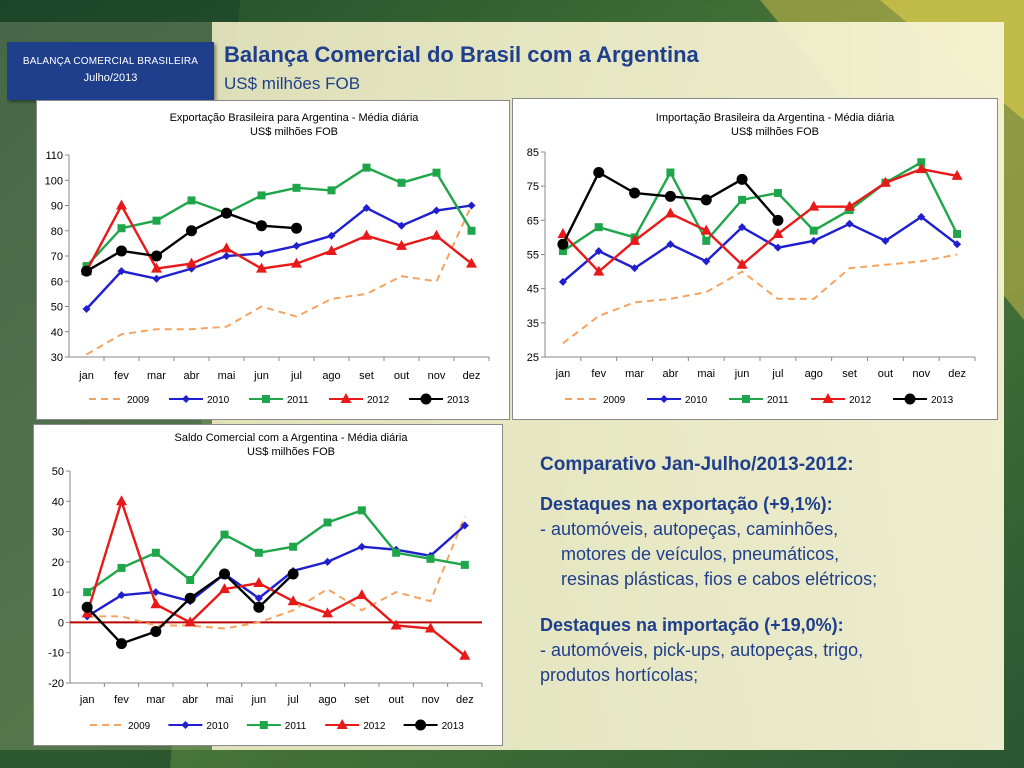 The width and height of the screenshot is (1024, 768). I want to click on y-tick-label: 30, so click(57, 358).